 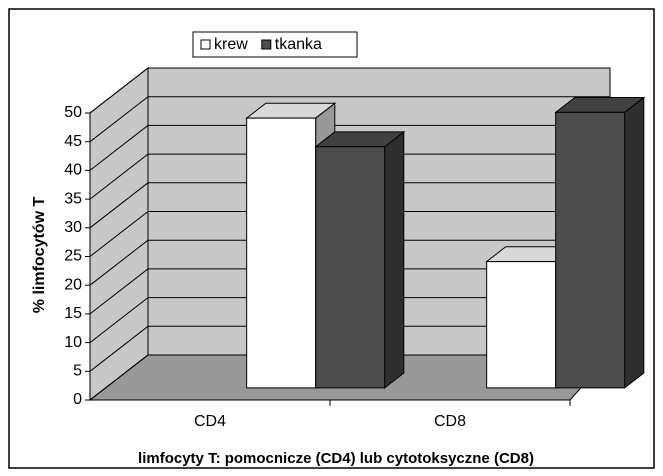 I want to click on y-tick-label: 0, so click(x=77, y=399).